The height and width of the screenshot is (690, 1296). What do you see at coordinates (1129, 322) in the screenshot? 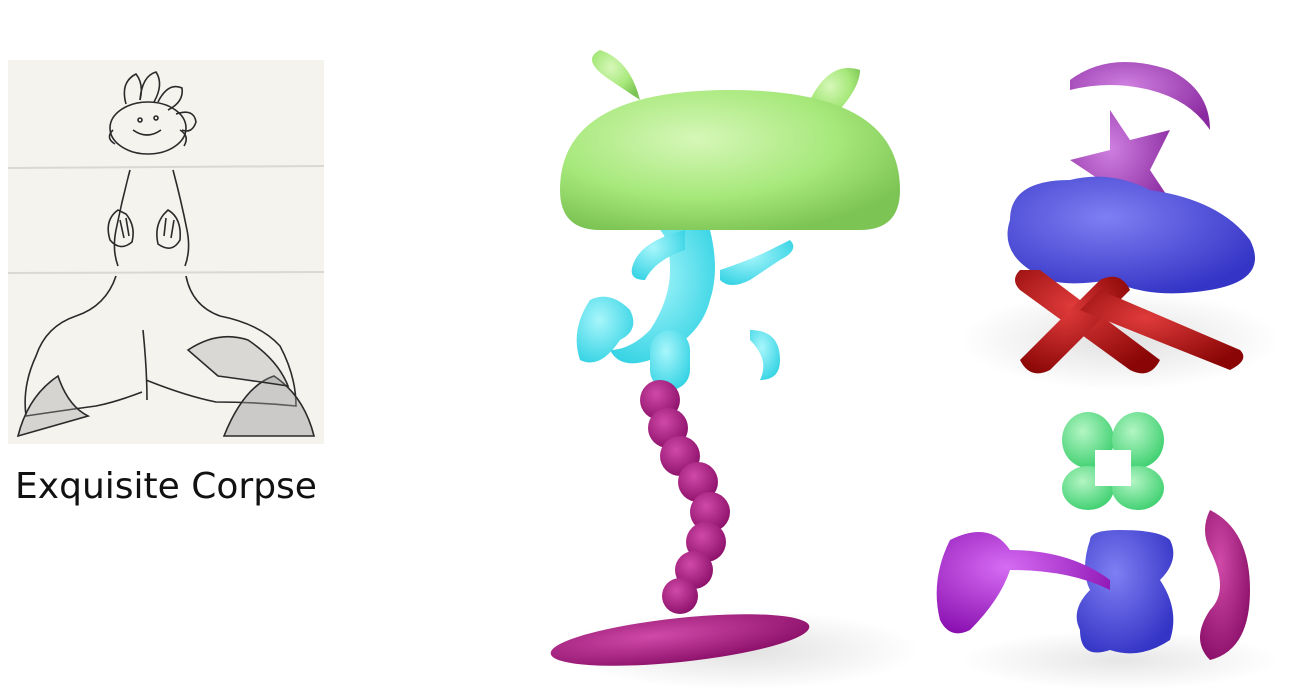
I see `red-cross-part` at bounding box center [1129, 322].